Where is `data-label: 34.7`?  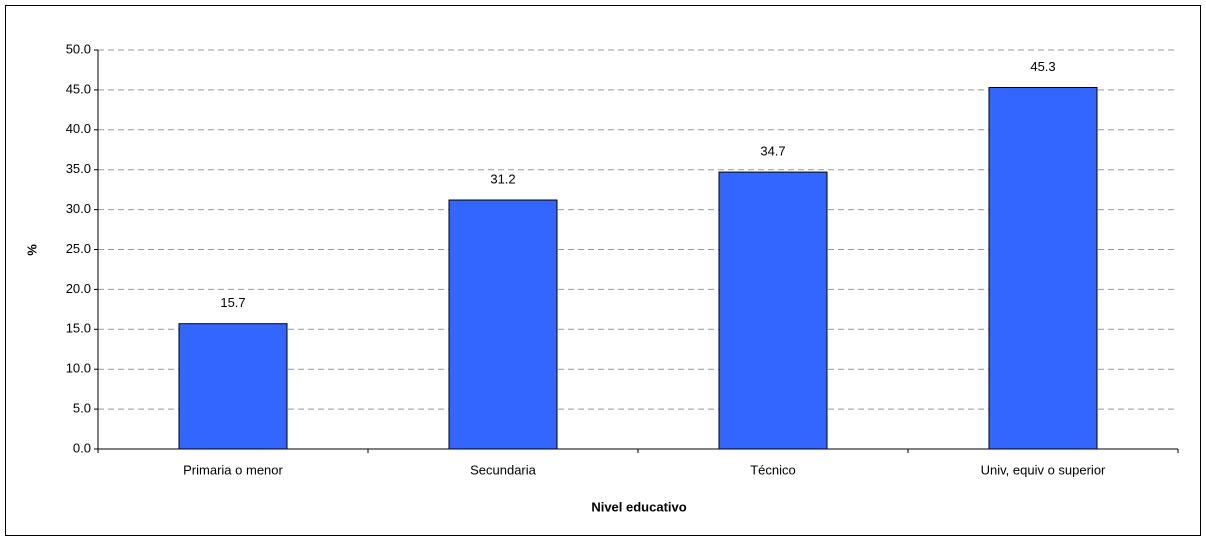
data-label: 34.7 is located at coordinates (772, 151).